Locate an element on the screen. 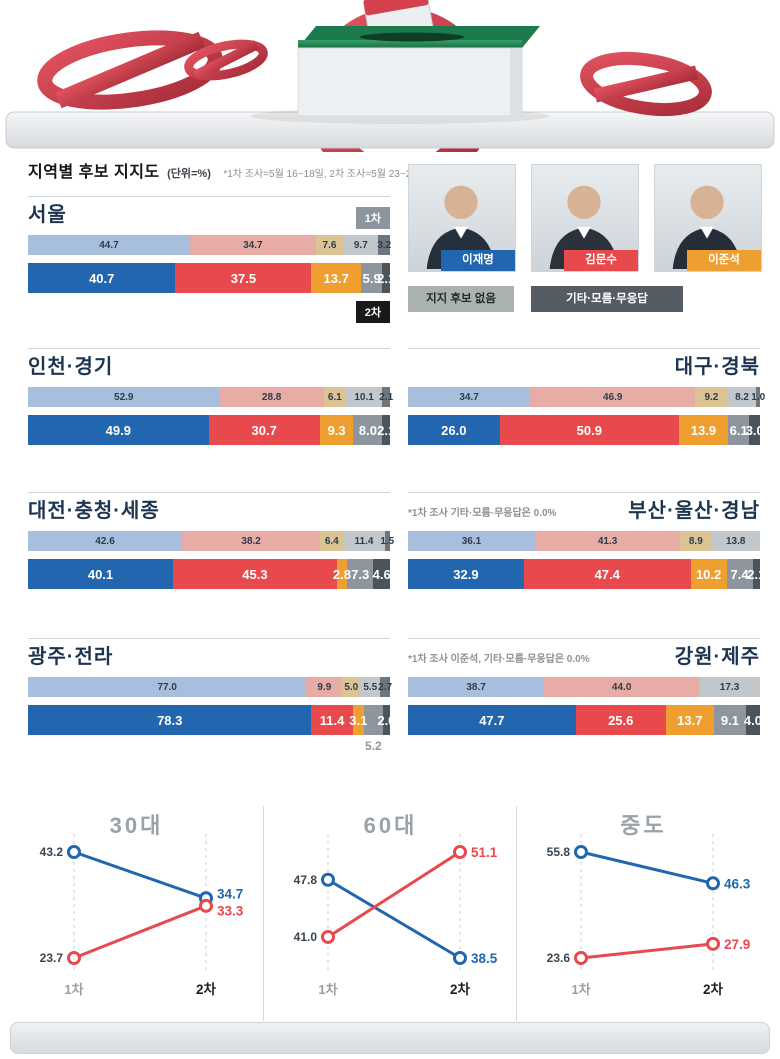 The height and width of the screenshot is (1059, 780). segment-value: 8.0 is located at coordinates (367, 430).